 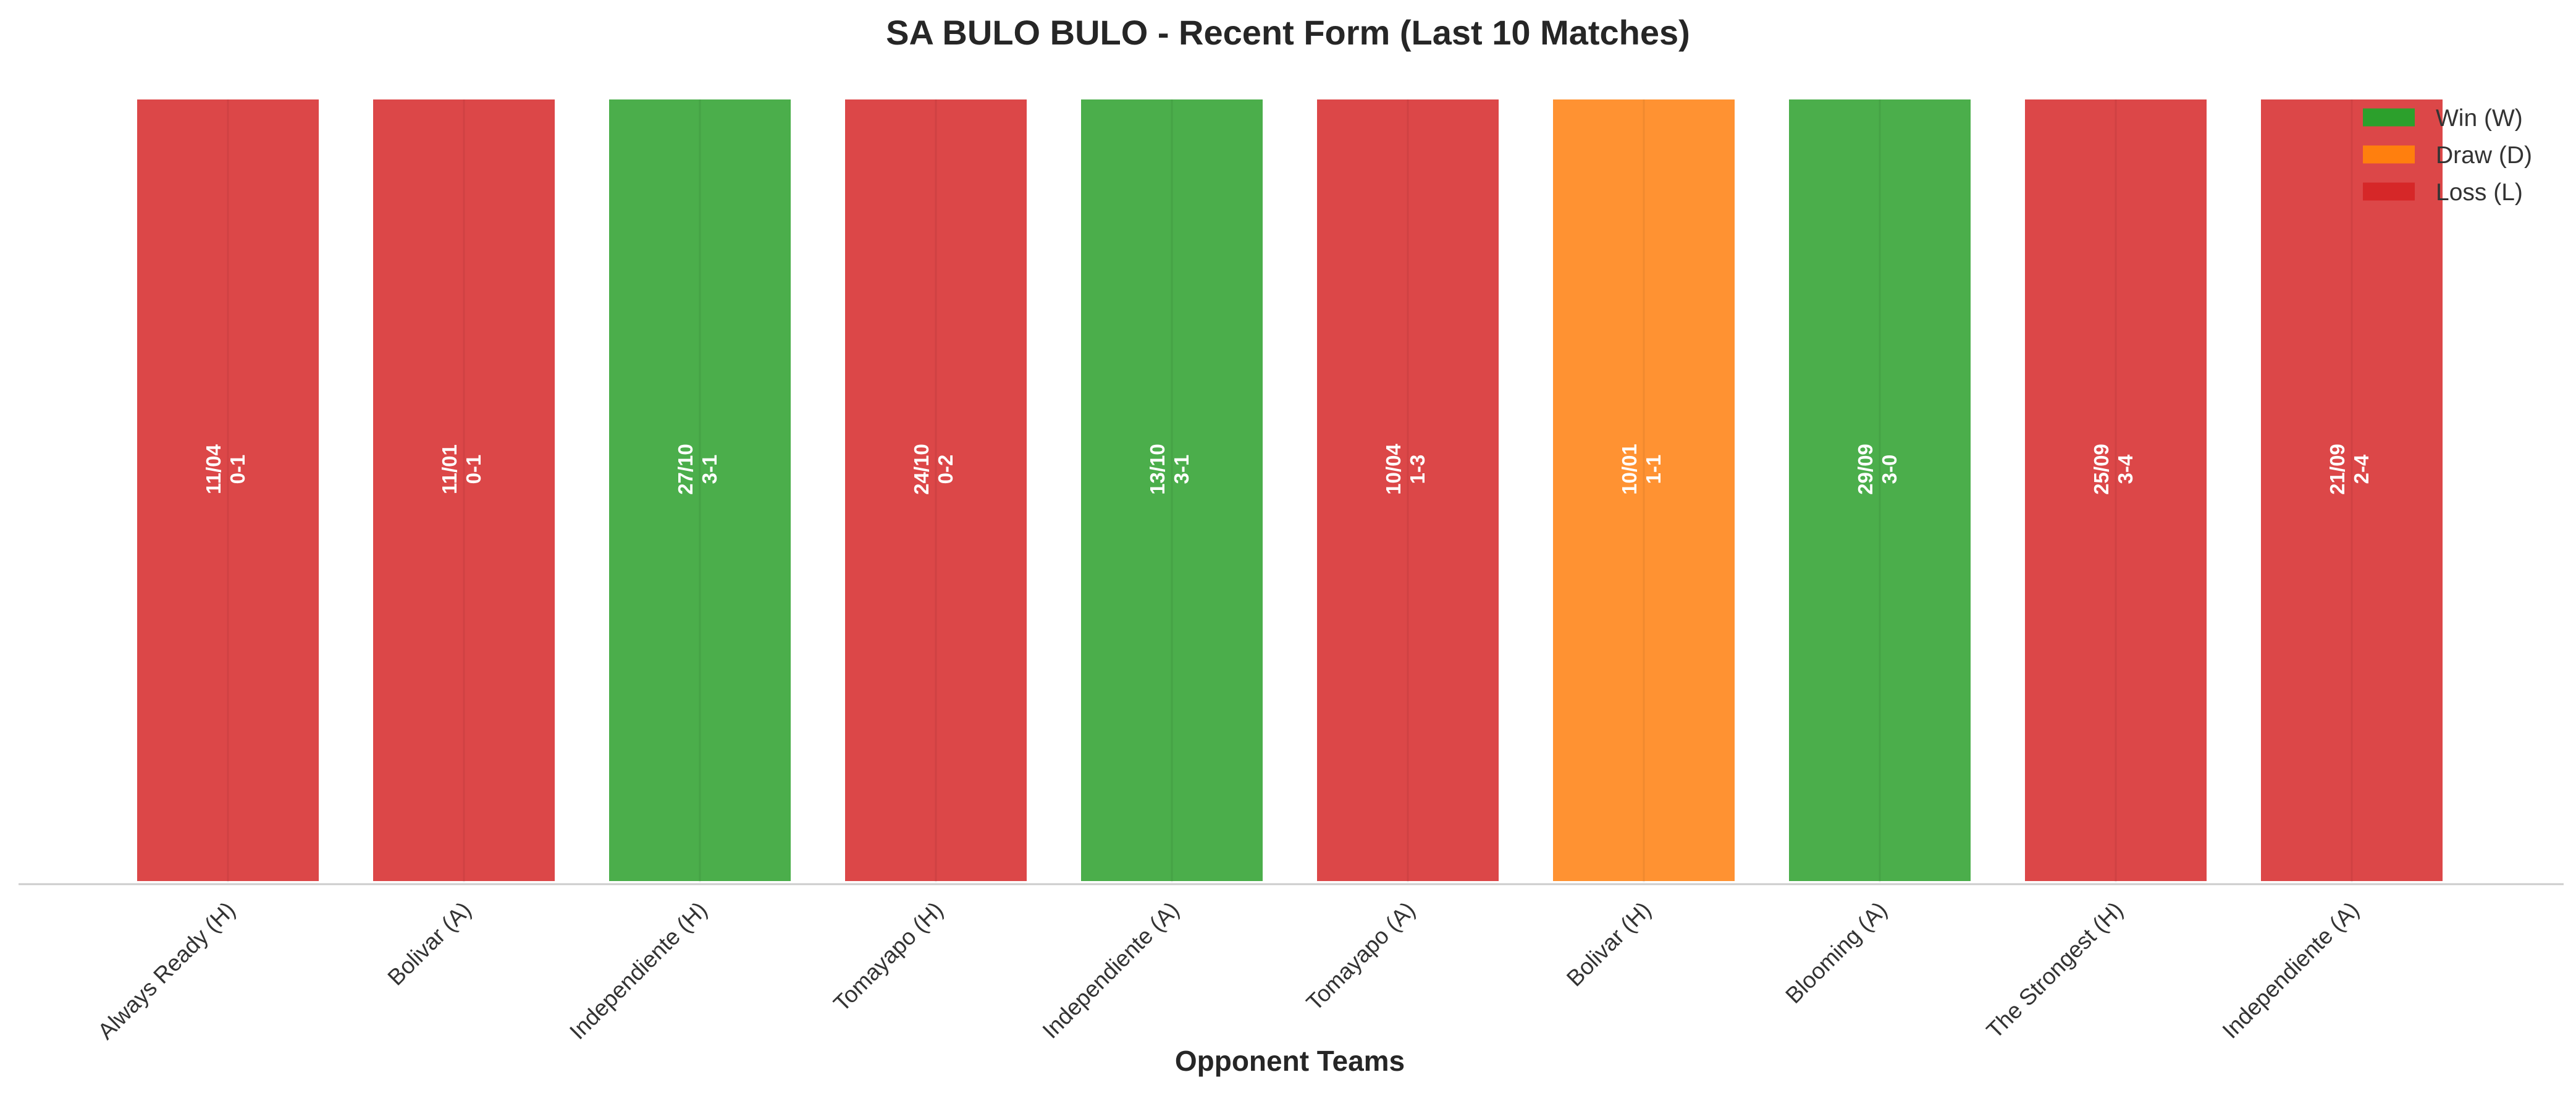 I want to click on legend-swatch-w, so click(x=2389, y=118).